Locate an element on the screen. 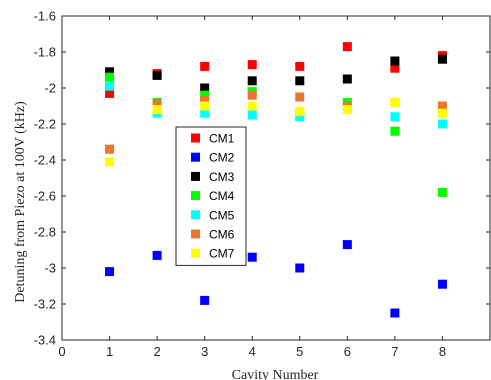 This screenshot has height=380, width=491. y-tick-label: -2.6 is located at coordinates (45, 196).